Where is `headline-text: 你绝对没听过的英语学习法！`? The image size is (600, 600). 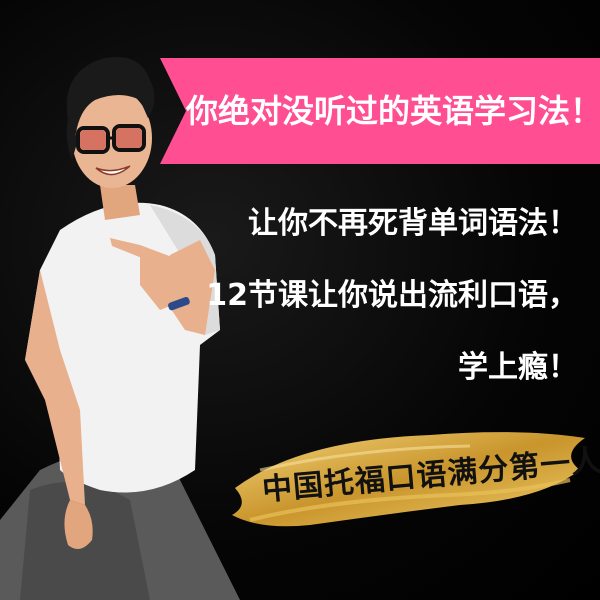 headline-text: 你绝对没听过的英语学习法！ is located at coordinates (393, 111).